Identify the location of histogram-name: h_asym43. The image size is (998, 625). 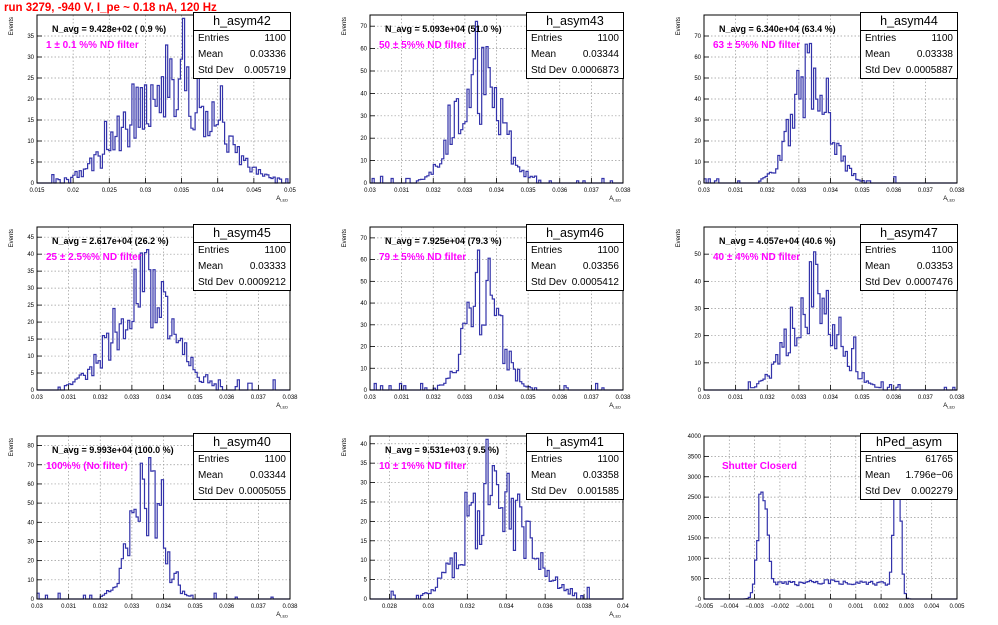
(575, 22).